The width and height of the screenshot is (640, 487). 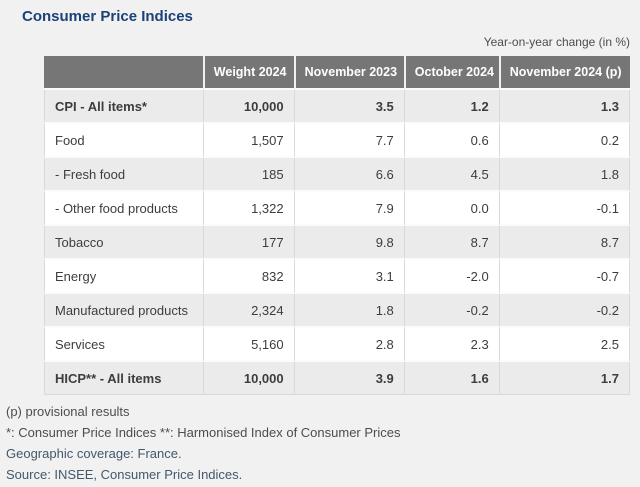 What do you see at coordinates (451, 141) in the screenshot?
I see `cell-value: 0.6` at bounding box center [451, 141].